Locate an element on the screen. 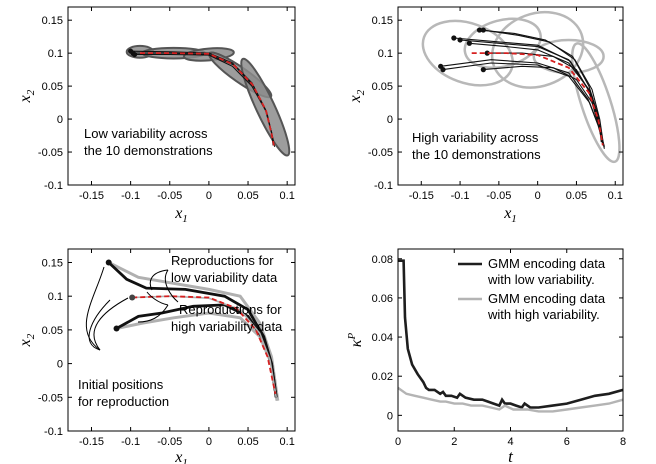 Image resolution: width=656 pixels, height=464 pixels. reference-dashed-line is located at coordinates (204, 345).